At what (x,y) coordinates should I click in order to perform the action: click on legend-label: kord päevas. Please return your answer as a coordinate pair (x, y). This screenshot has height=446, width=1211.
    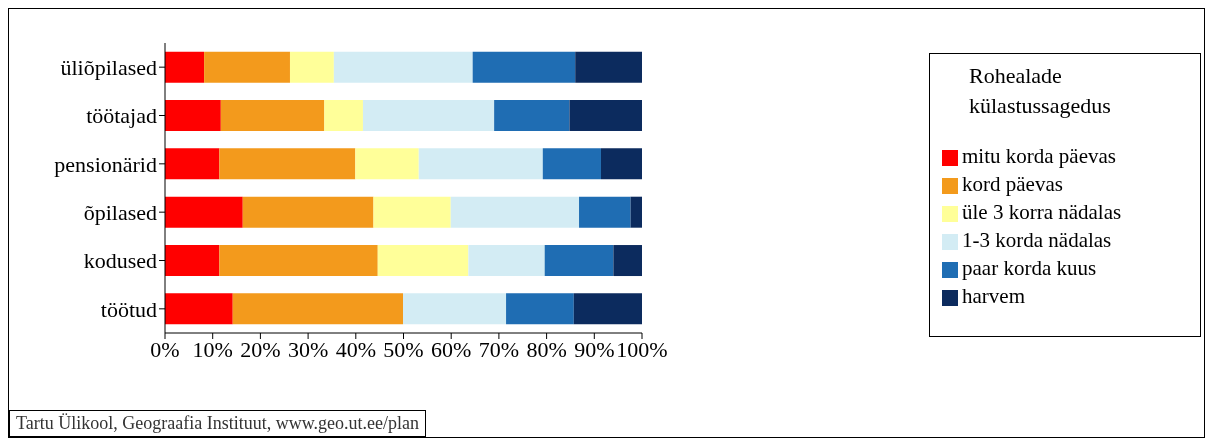
    Looking at the image, I should click on (1012, 184).